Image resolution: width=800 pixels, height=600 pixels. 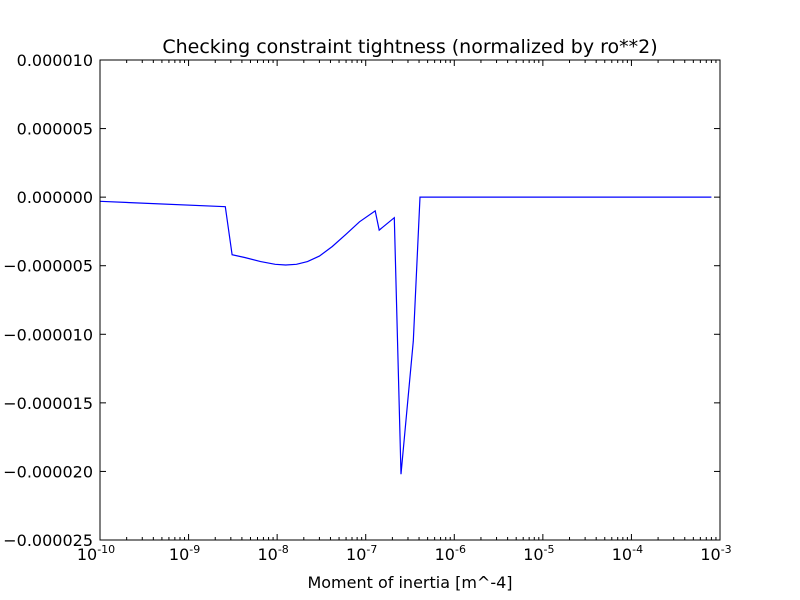 I want to click on y-tick-label: −0.000015, so click(x=48, y=403).